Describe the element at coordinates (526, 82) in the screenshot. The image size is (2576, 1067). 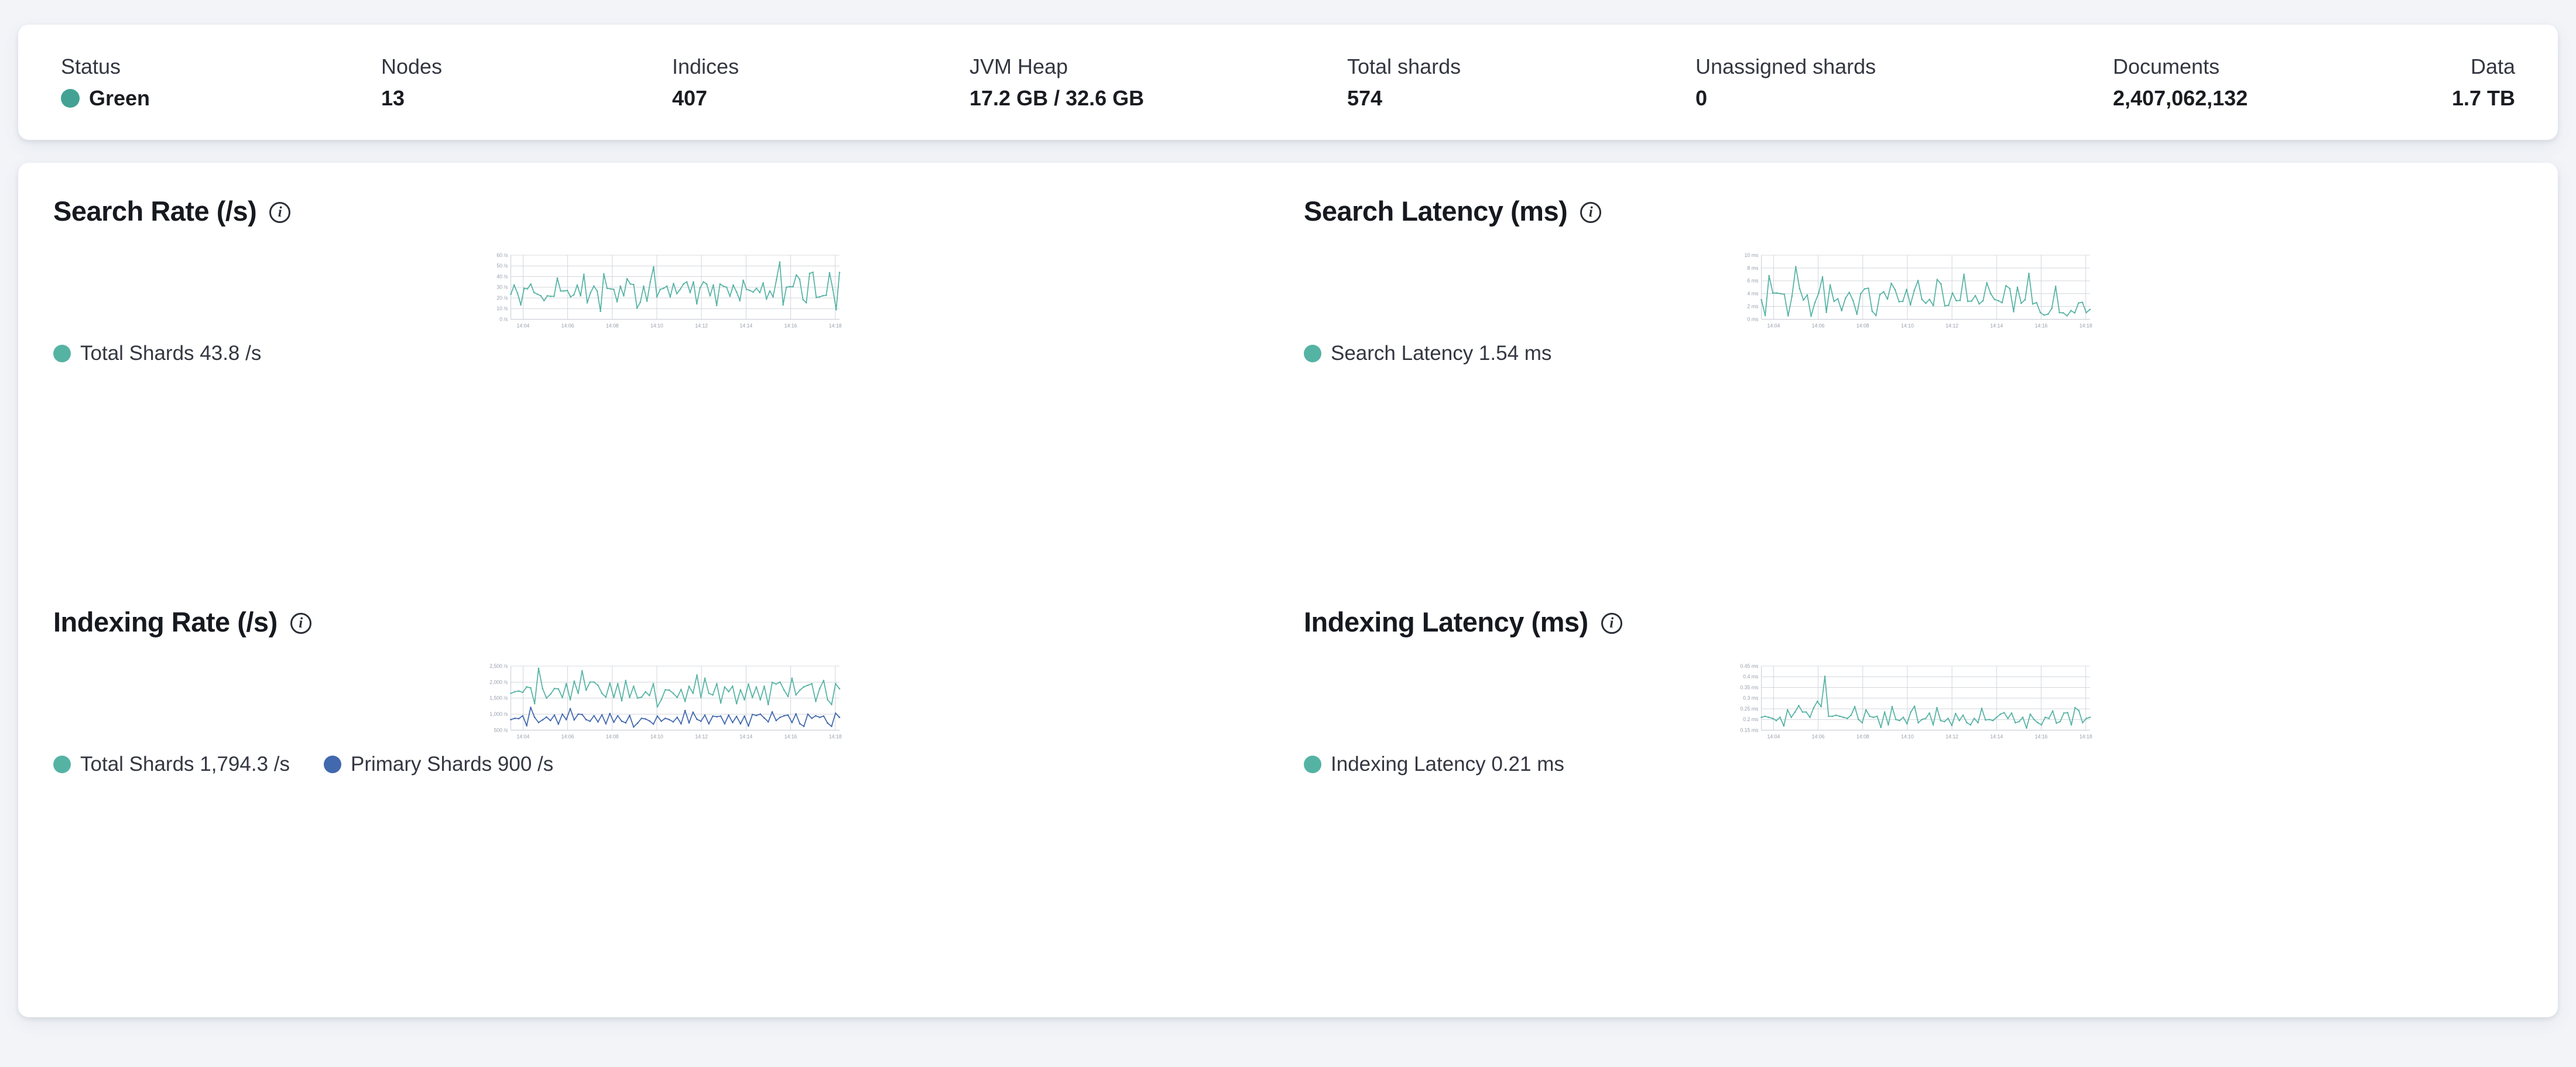
I see `stat-nodes: Nodes 13` at that location.